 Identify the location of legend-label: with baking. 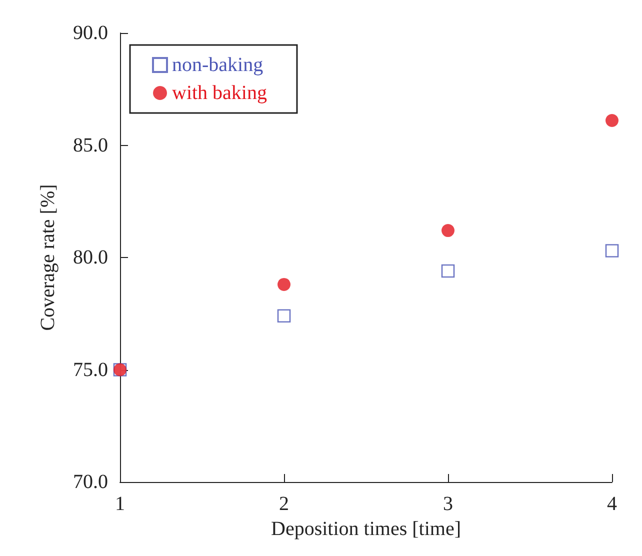
(219, 93).